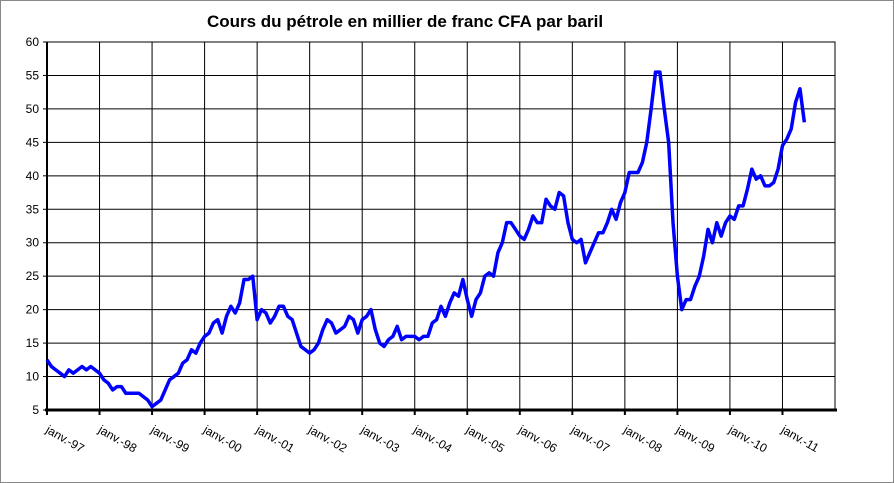 Image resolution: width=894 pixels, height=483 pixels. Describe the element at coordinates (33, 310) in the screenshot. I see `y-tick-label: 20` at that location.